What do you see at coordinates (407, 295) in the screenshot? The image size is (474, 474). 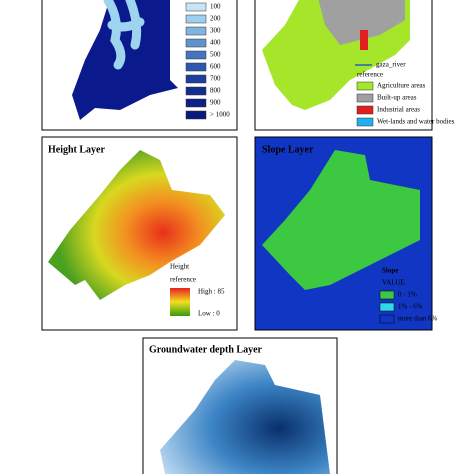 I see `legend-label: 0 - 1%` at bounding box center [407, 295].